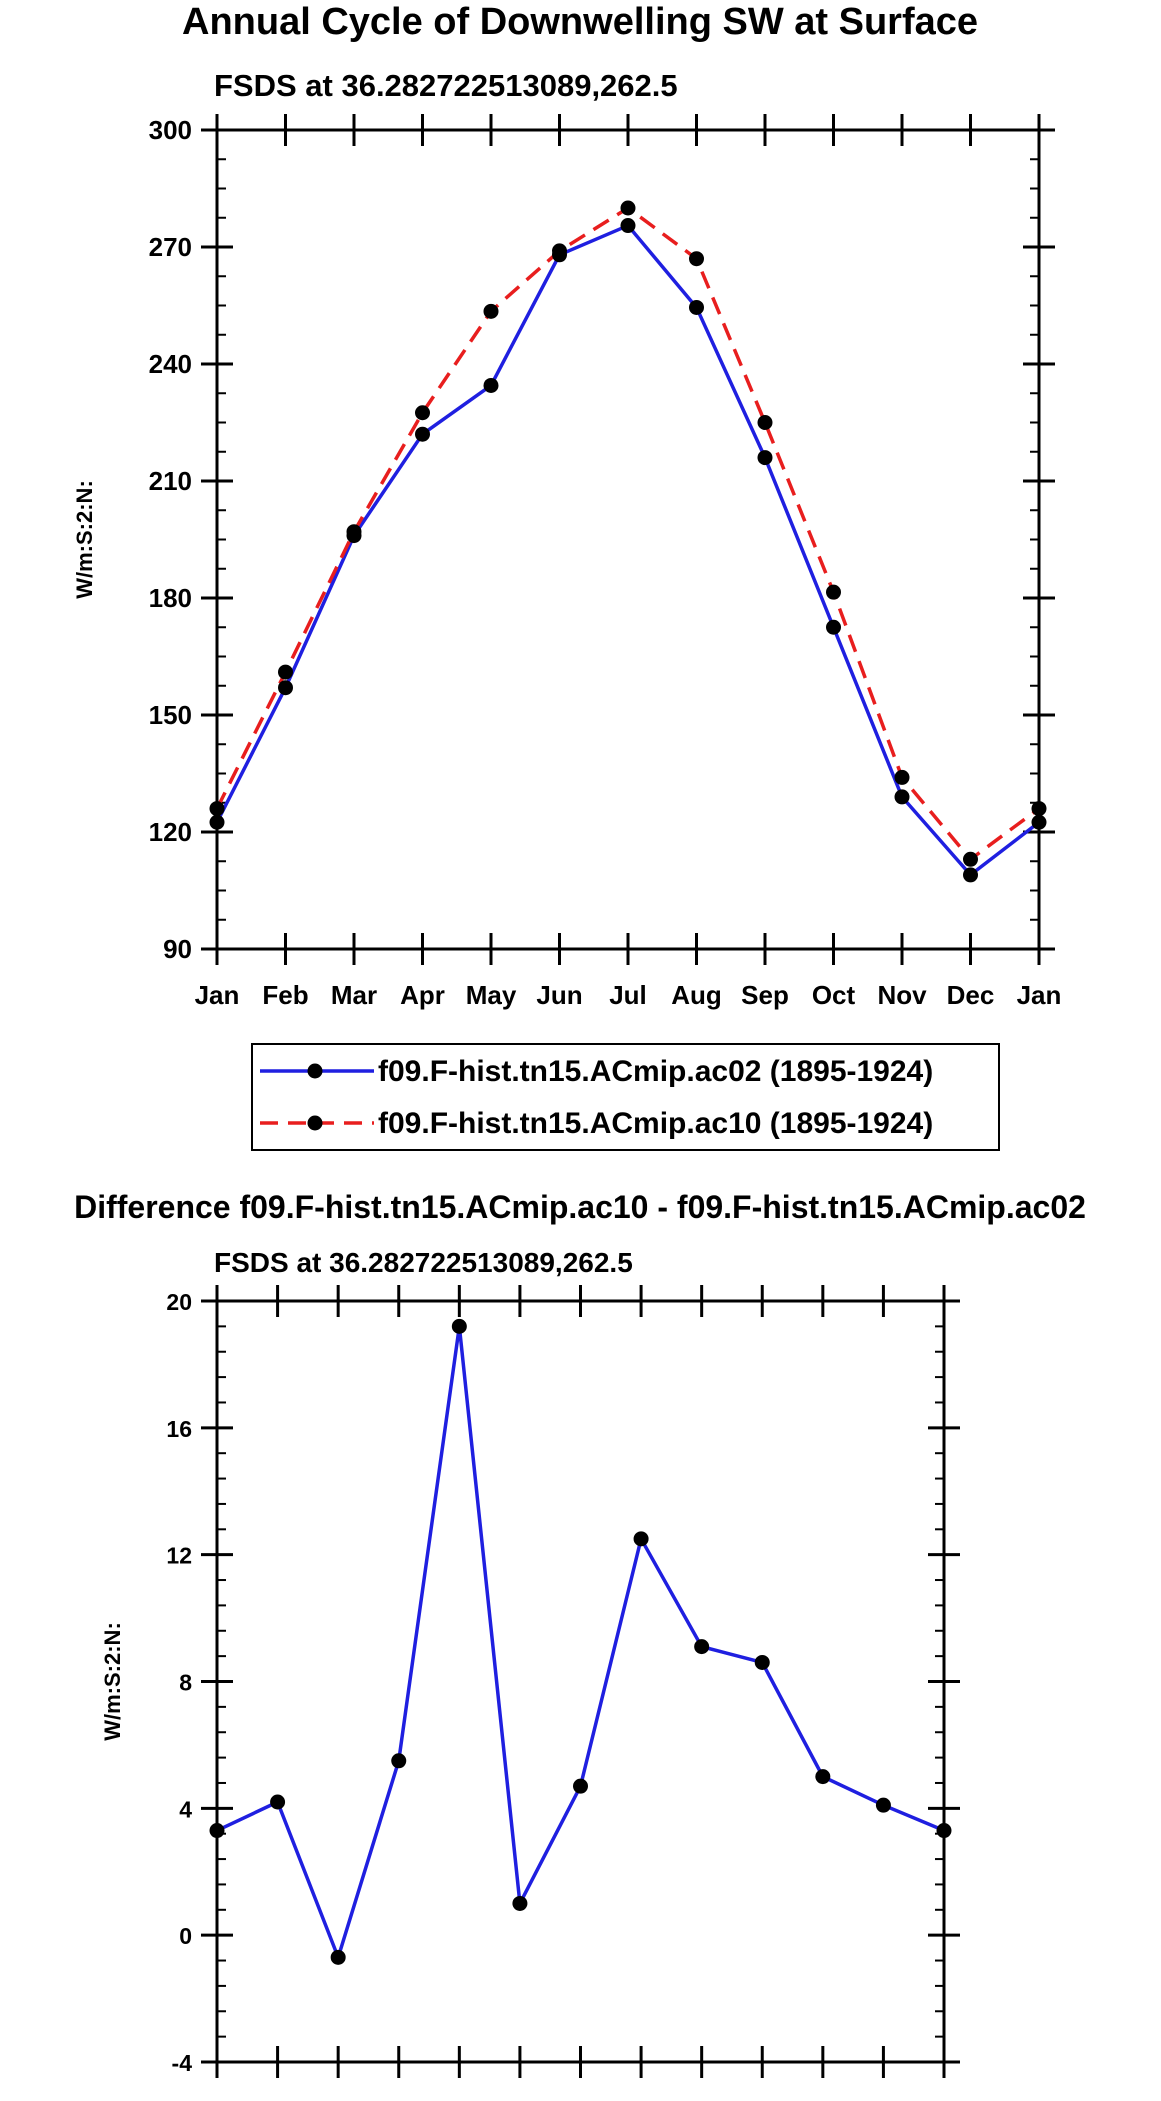 Image resolution: width=1161 pixels, height=2101 pixels. Describe the element at coordinates (185, 1809) in the screenshot. I see `y-tick-label: 4` at that location.